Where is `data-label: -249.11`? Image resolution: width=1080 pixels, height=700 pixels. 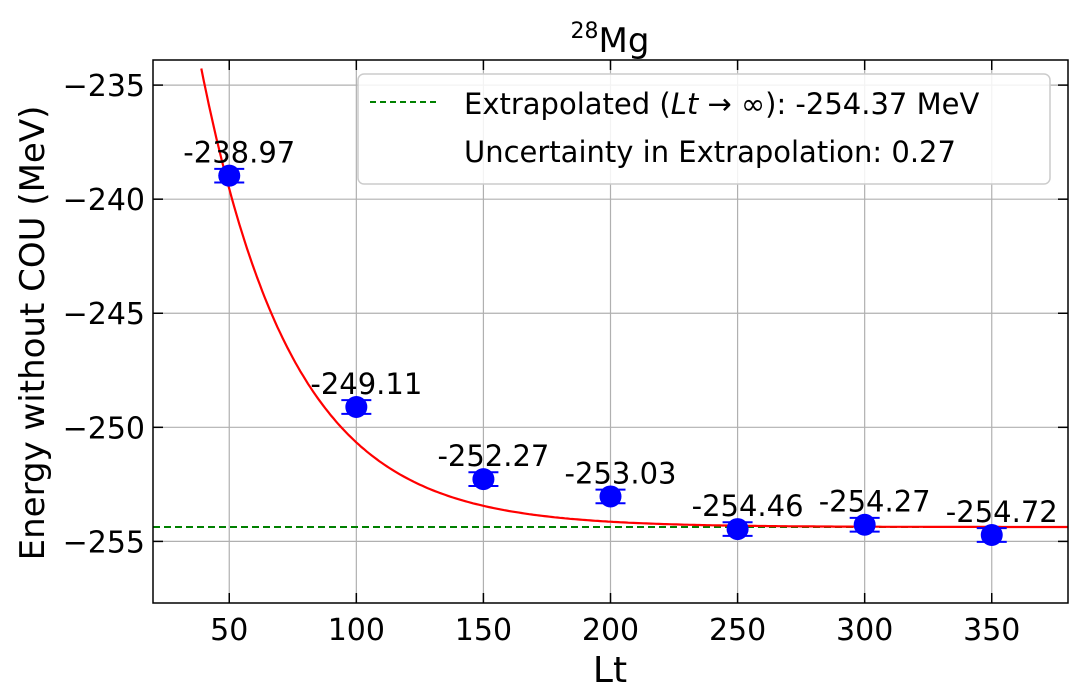
data-label: -249.11 is located at coordinates (366, 384).